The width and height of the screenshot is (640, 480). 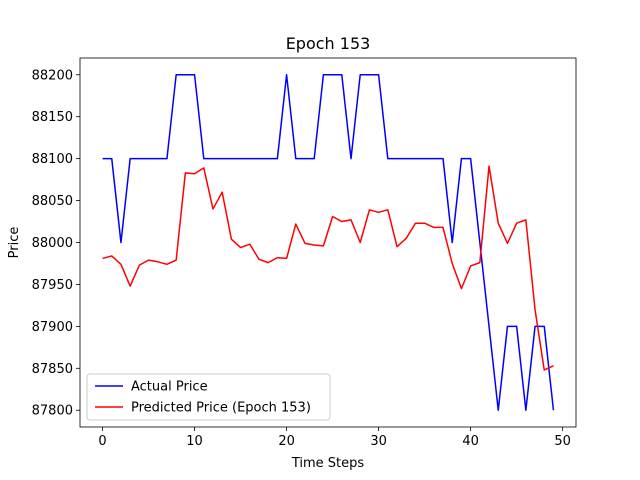 What do you see at coordinates (221, 408) in the screenshot?
I see `legend-label: Predicted Price (Epoch 153)` at bounding box center [221, 408].